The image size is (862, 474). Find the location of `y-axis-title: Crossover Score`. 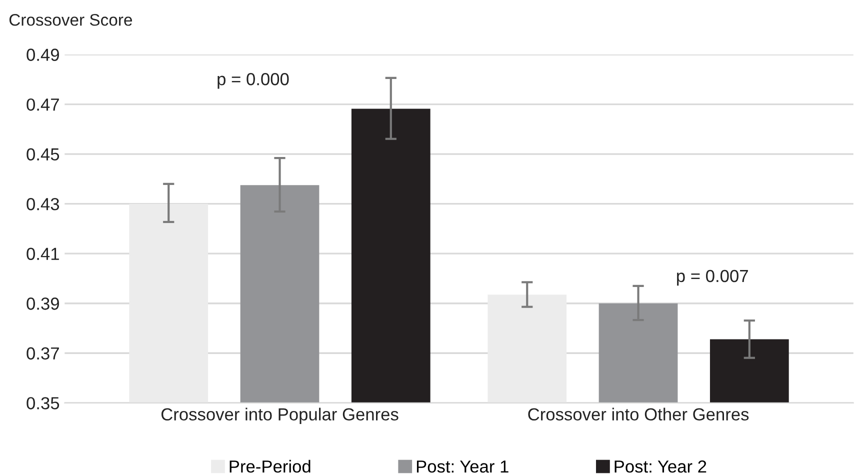

y-axis-title: Crossover Score is located at coordinates (70, 20).